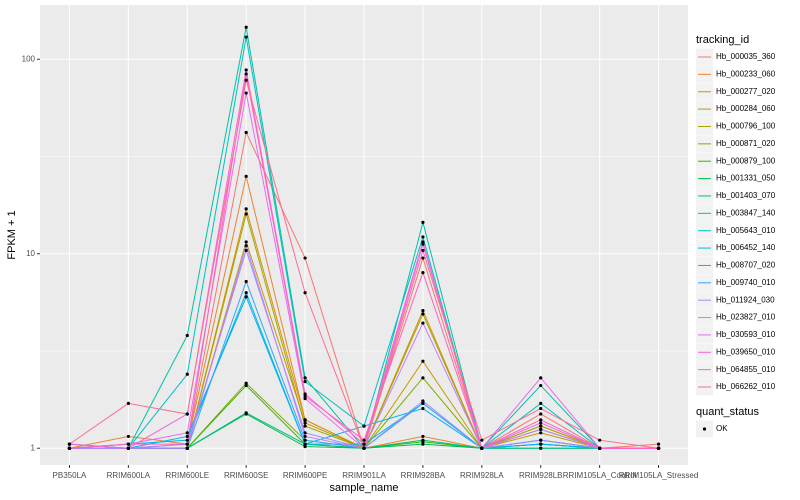 The height and width of the screenshot is (500, 800). What do you see at coordinates (722, 40) in the screenshot?
I see `legend-title: tracking_id` at bounding box center [722, 40].